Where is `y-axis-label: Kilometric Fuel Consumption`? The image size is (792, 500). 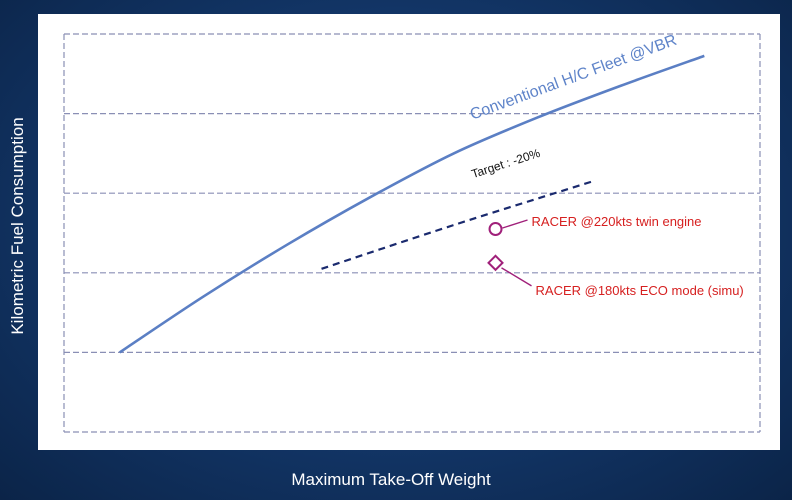
y-axis-label: Kilometric Fuel Consumption is located at coordinates (17, 226).